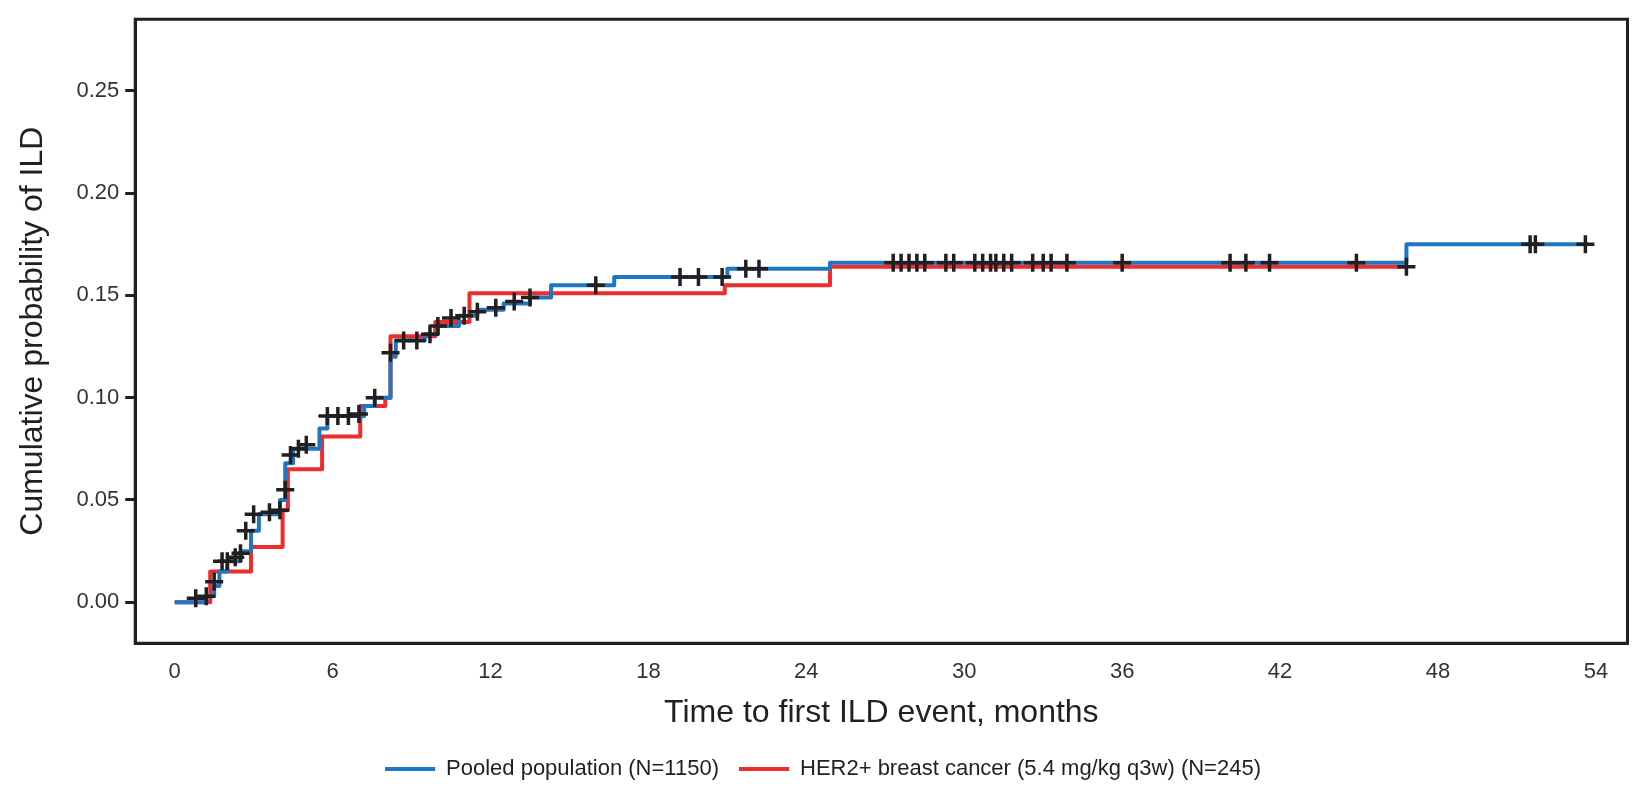  I want to click on y-tick-label: 0.00, so click(98, 601).